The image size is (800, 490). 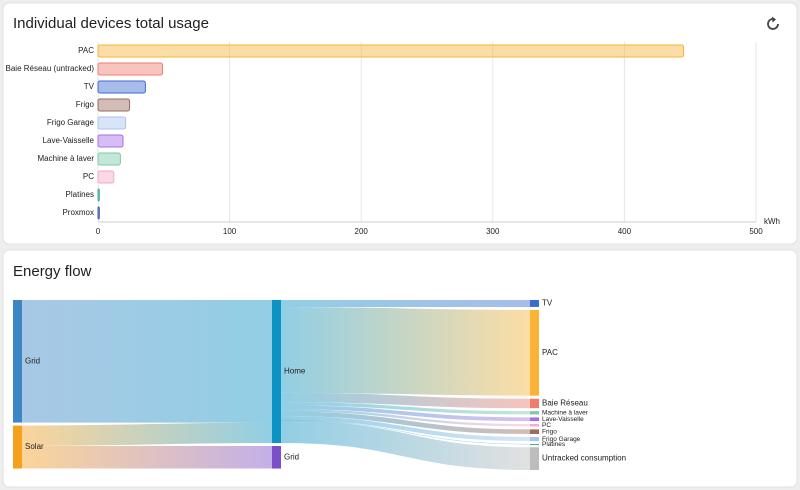 What do you see at coordinates (493, 231) in the screenshot?
I see `x-tick-label: 300` at bounding box center [493, 231].